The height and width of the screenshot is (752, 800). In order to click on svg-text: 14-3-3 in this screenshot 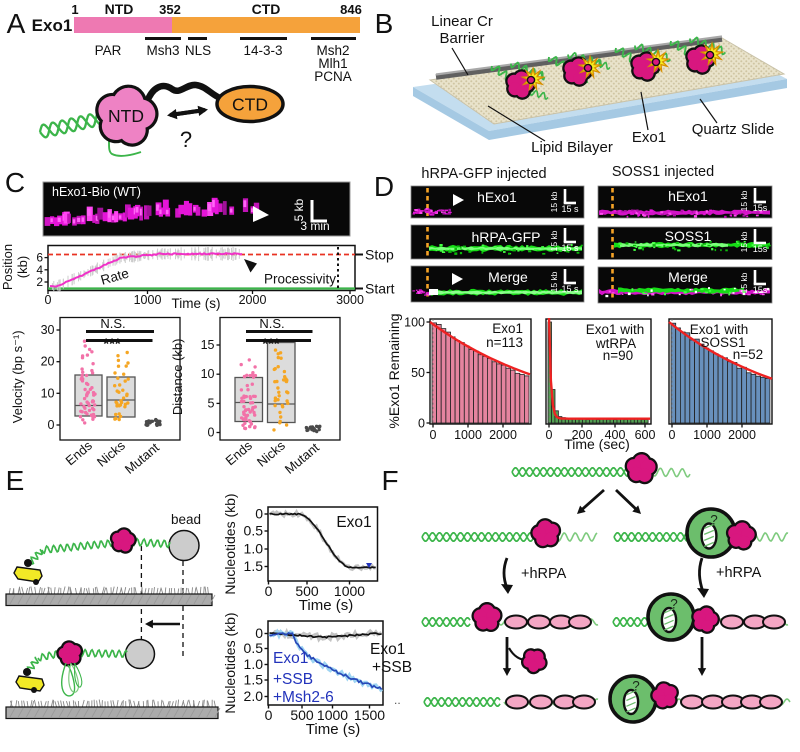, I will do `click(262, 50)`.